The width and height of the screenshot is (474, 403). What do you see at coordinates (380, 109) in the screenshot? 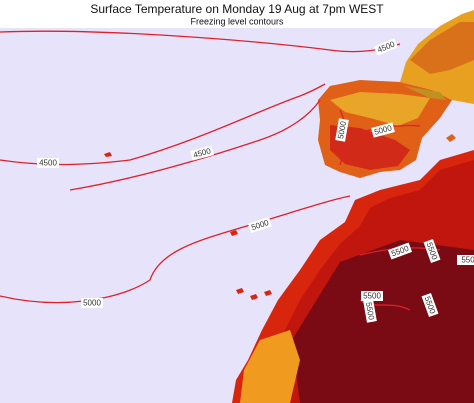
I see `iberia-plateau` at bounding box center [380, 109].